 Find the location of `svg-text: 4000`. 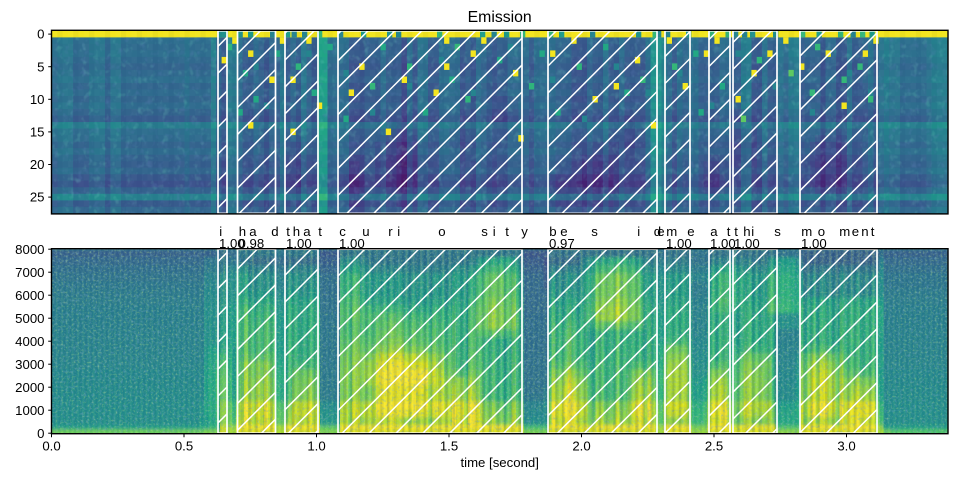

svg-text: 4000 is located at coordinates (29, 341).